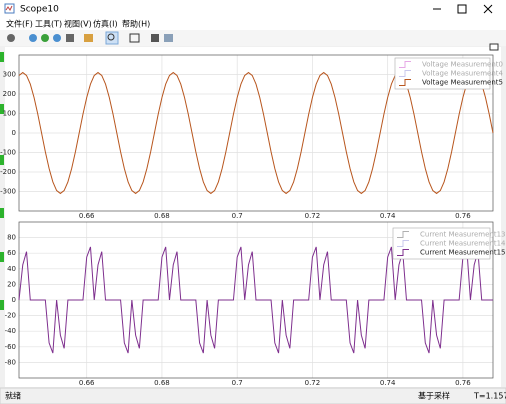 Image resolution: width=506 pixels, height=404 pixels. Describe the element at coordinates (11, 269) in the screenshot. I see `y-tick-label: 40` at that location.